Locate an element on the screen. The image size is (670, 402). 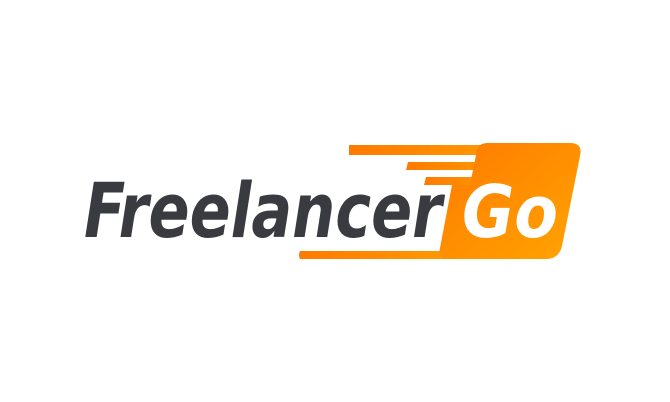
go-badge-shape is located at coordinates (510, 201).